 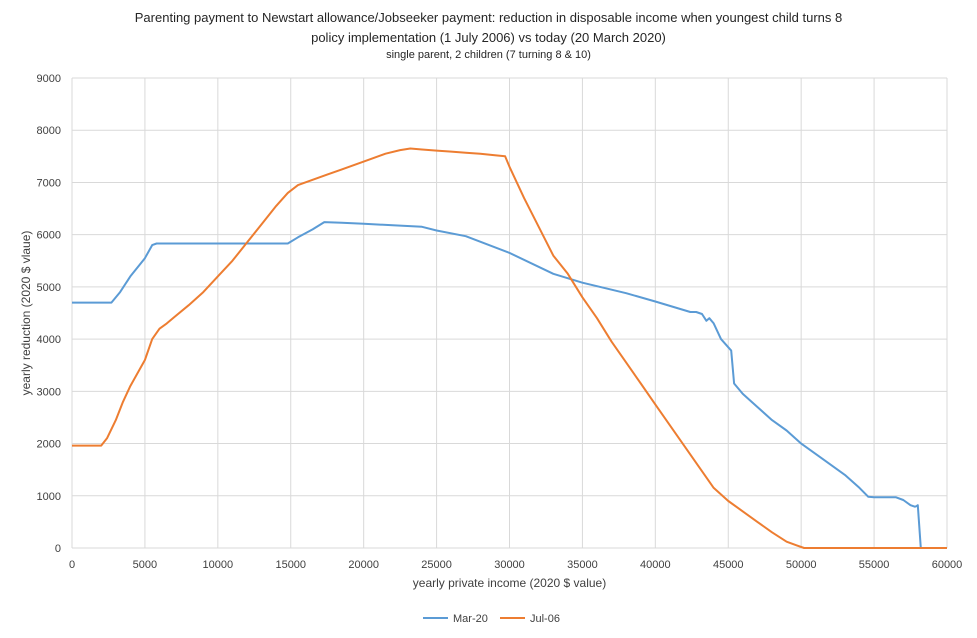 I want to click on legend-label: Jul-06, so click(x=545, y=619).